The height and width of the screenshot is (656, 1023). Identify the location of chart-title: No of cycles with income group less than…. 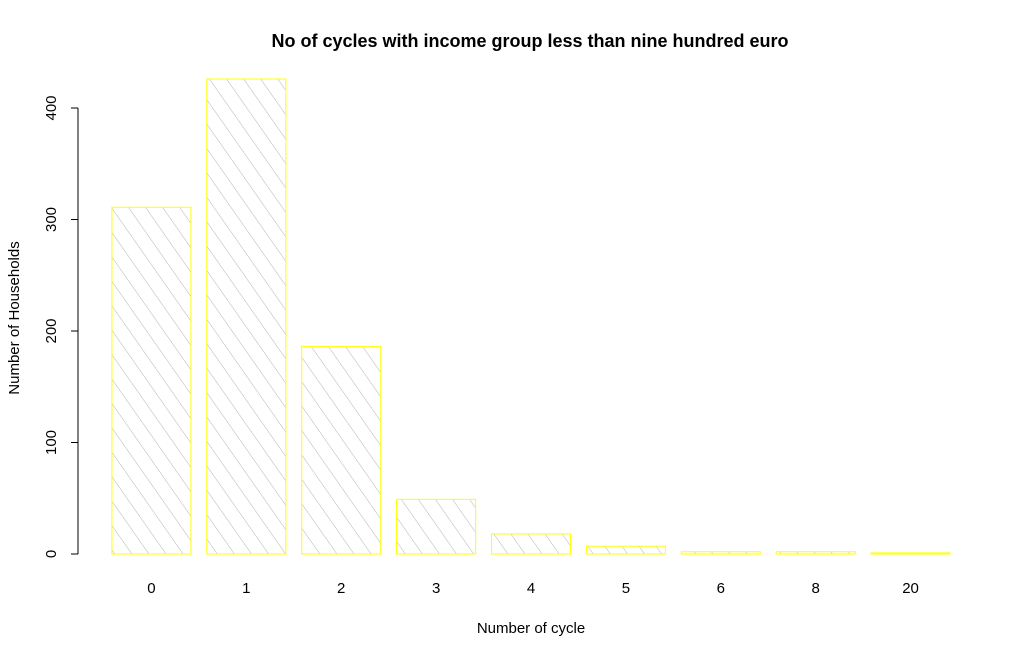
(529, 41).